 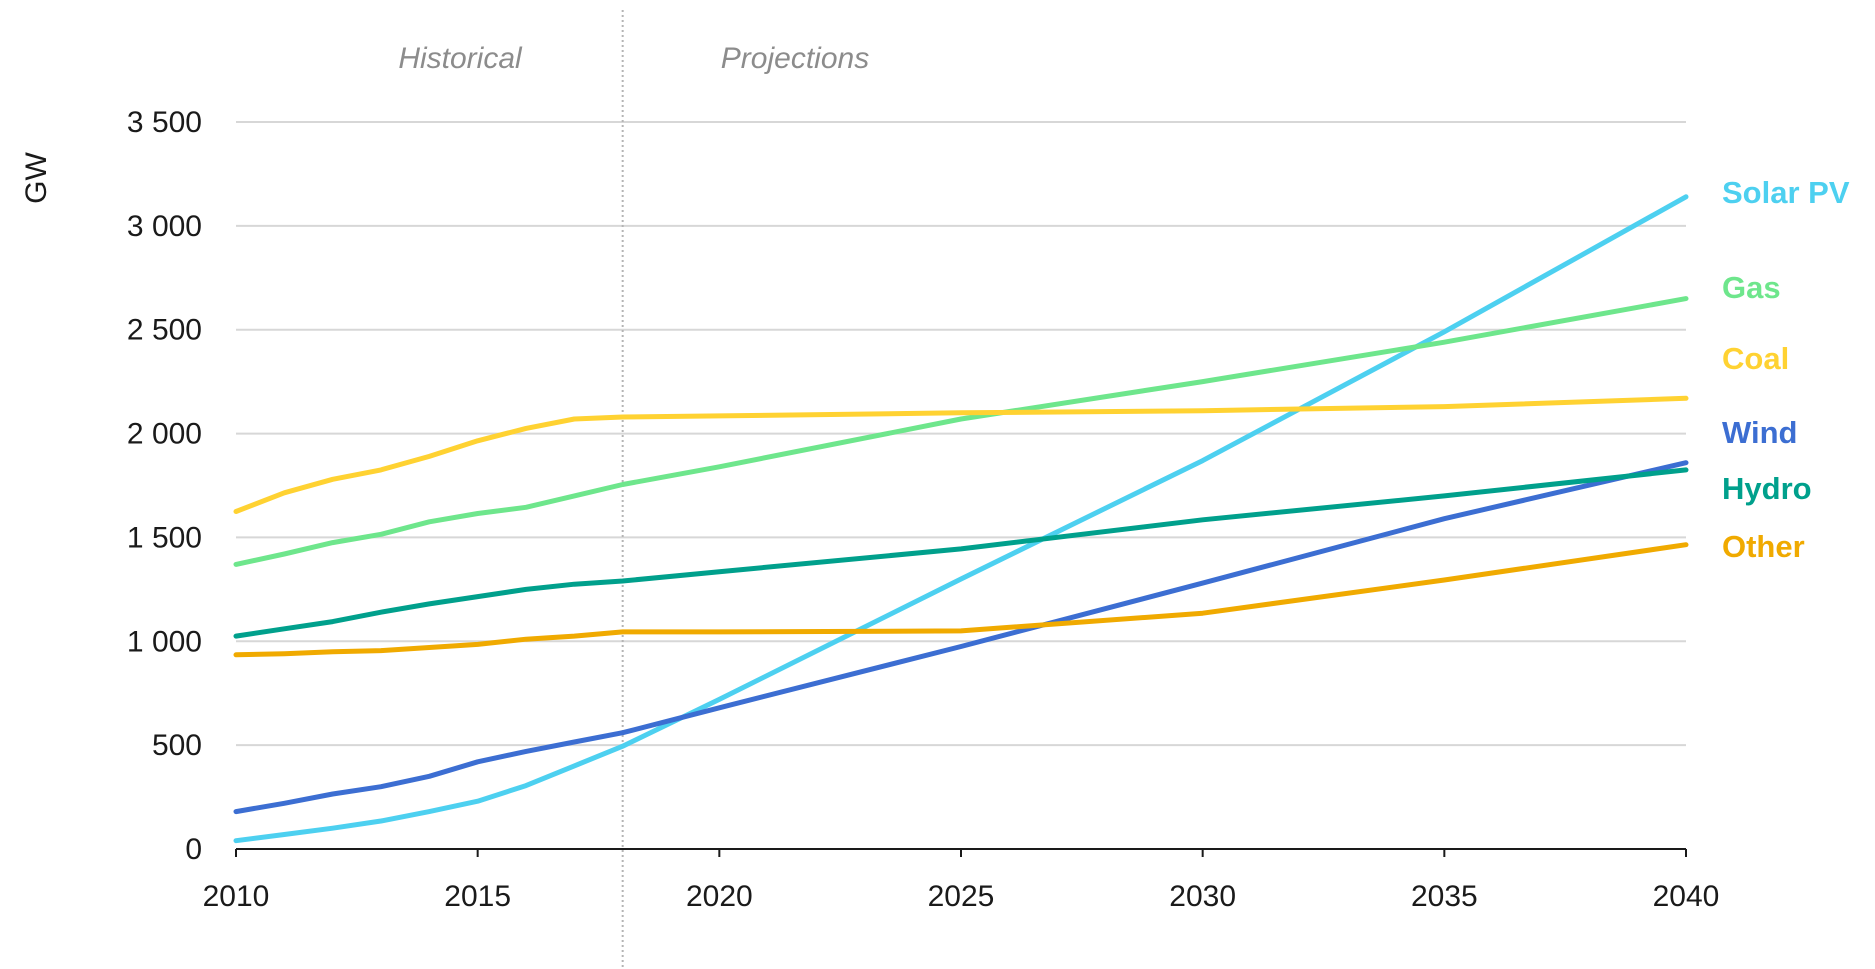 I want to click on y-tick-label: 3 000, so click(x=164, y=226).